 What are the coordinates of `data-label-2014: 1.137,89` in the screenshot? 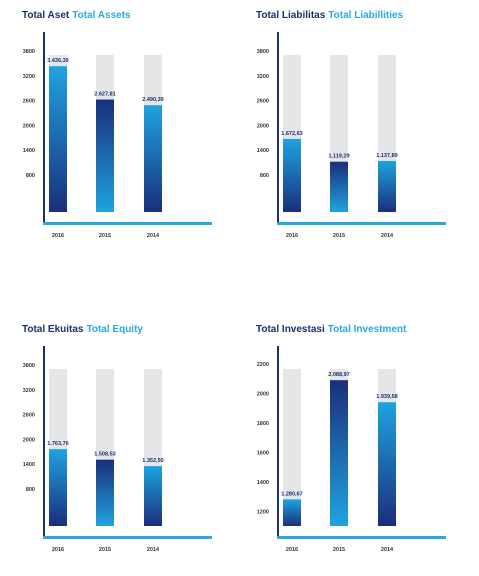 It's located at (386, 156).